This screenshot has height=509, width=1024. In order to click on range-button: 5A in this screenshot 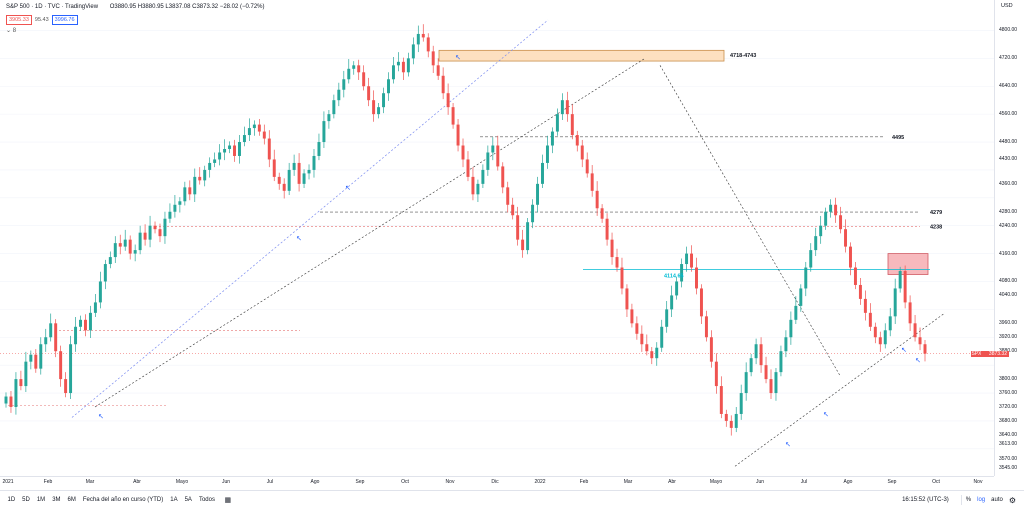, I will do `click(188, 500)`.